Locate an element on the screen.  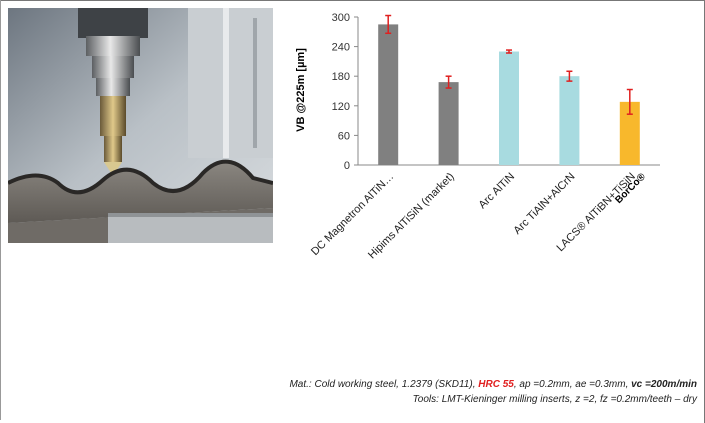
hardness-value: HRC 55 is located at coordinates (496, 384).